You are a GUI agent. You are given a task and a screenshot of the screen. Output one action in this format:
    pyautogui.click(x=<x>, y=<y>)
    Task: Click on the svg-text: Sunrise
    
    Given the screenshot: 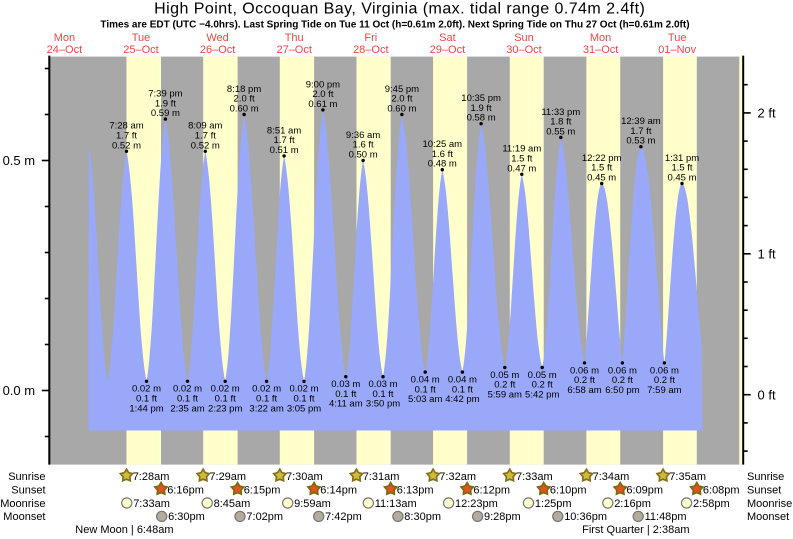 What is the action you would take?
    pyautogui.click(x=765, y=477)
    